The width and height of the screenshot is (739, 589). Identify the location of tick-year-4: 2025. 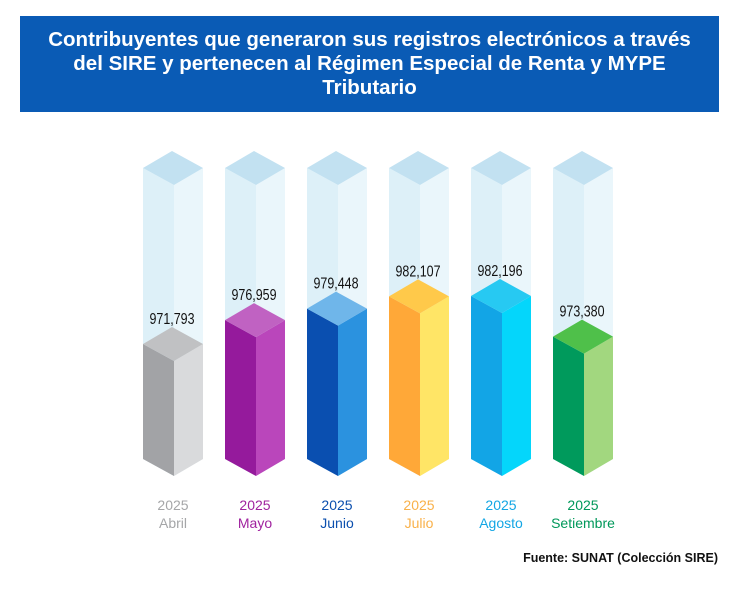
(500, 505).